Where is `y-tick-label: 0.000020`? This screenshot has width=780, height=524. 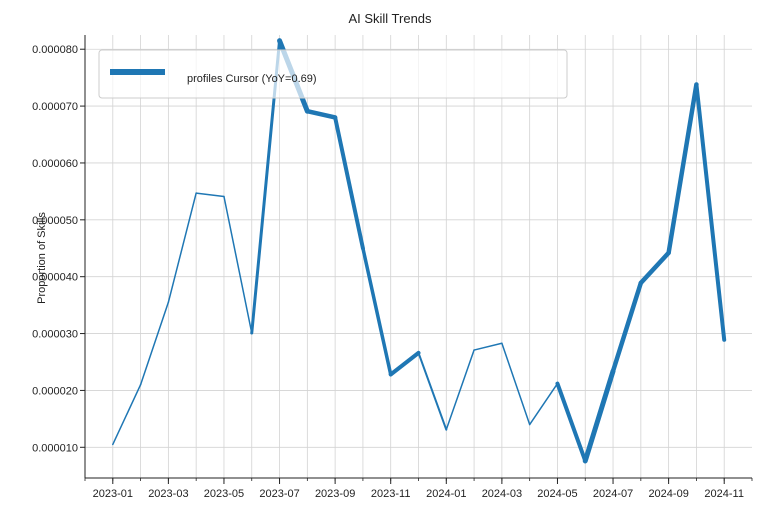
y-tick-label: 0.000020 is located at coordinates (55, 391).